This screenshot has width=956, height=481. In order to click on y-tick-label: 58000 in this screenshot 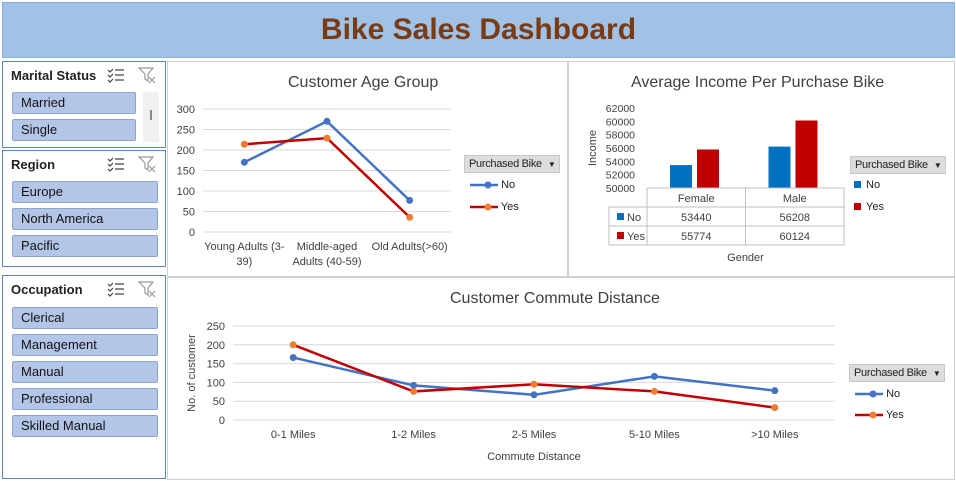, I will do `click(620, 136)`.